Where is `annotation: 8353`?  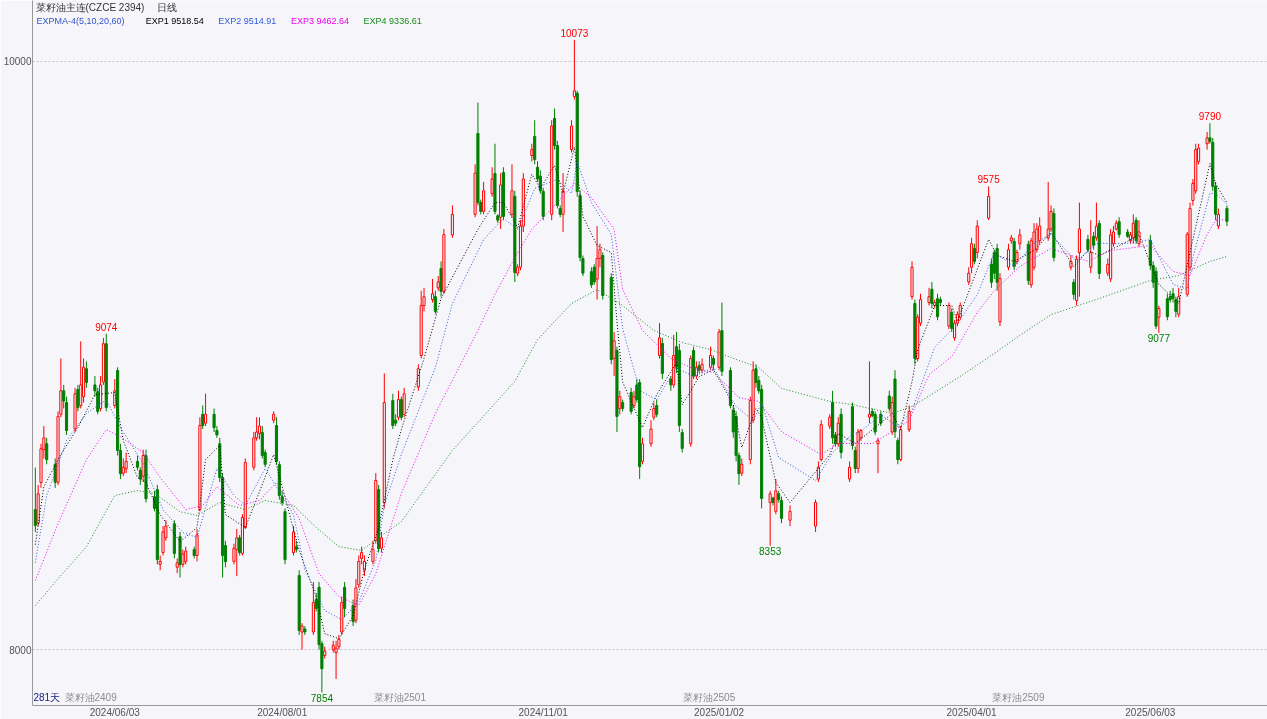
annotation: 8353 is located at coordinates (770, 551).